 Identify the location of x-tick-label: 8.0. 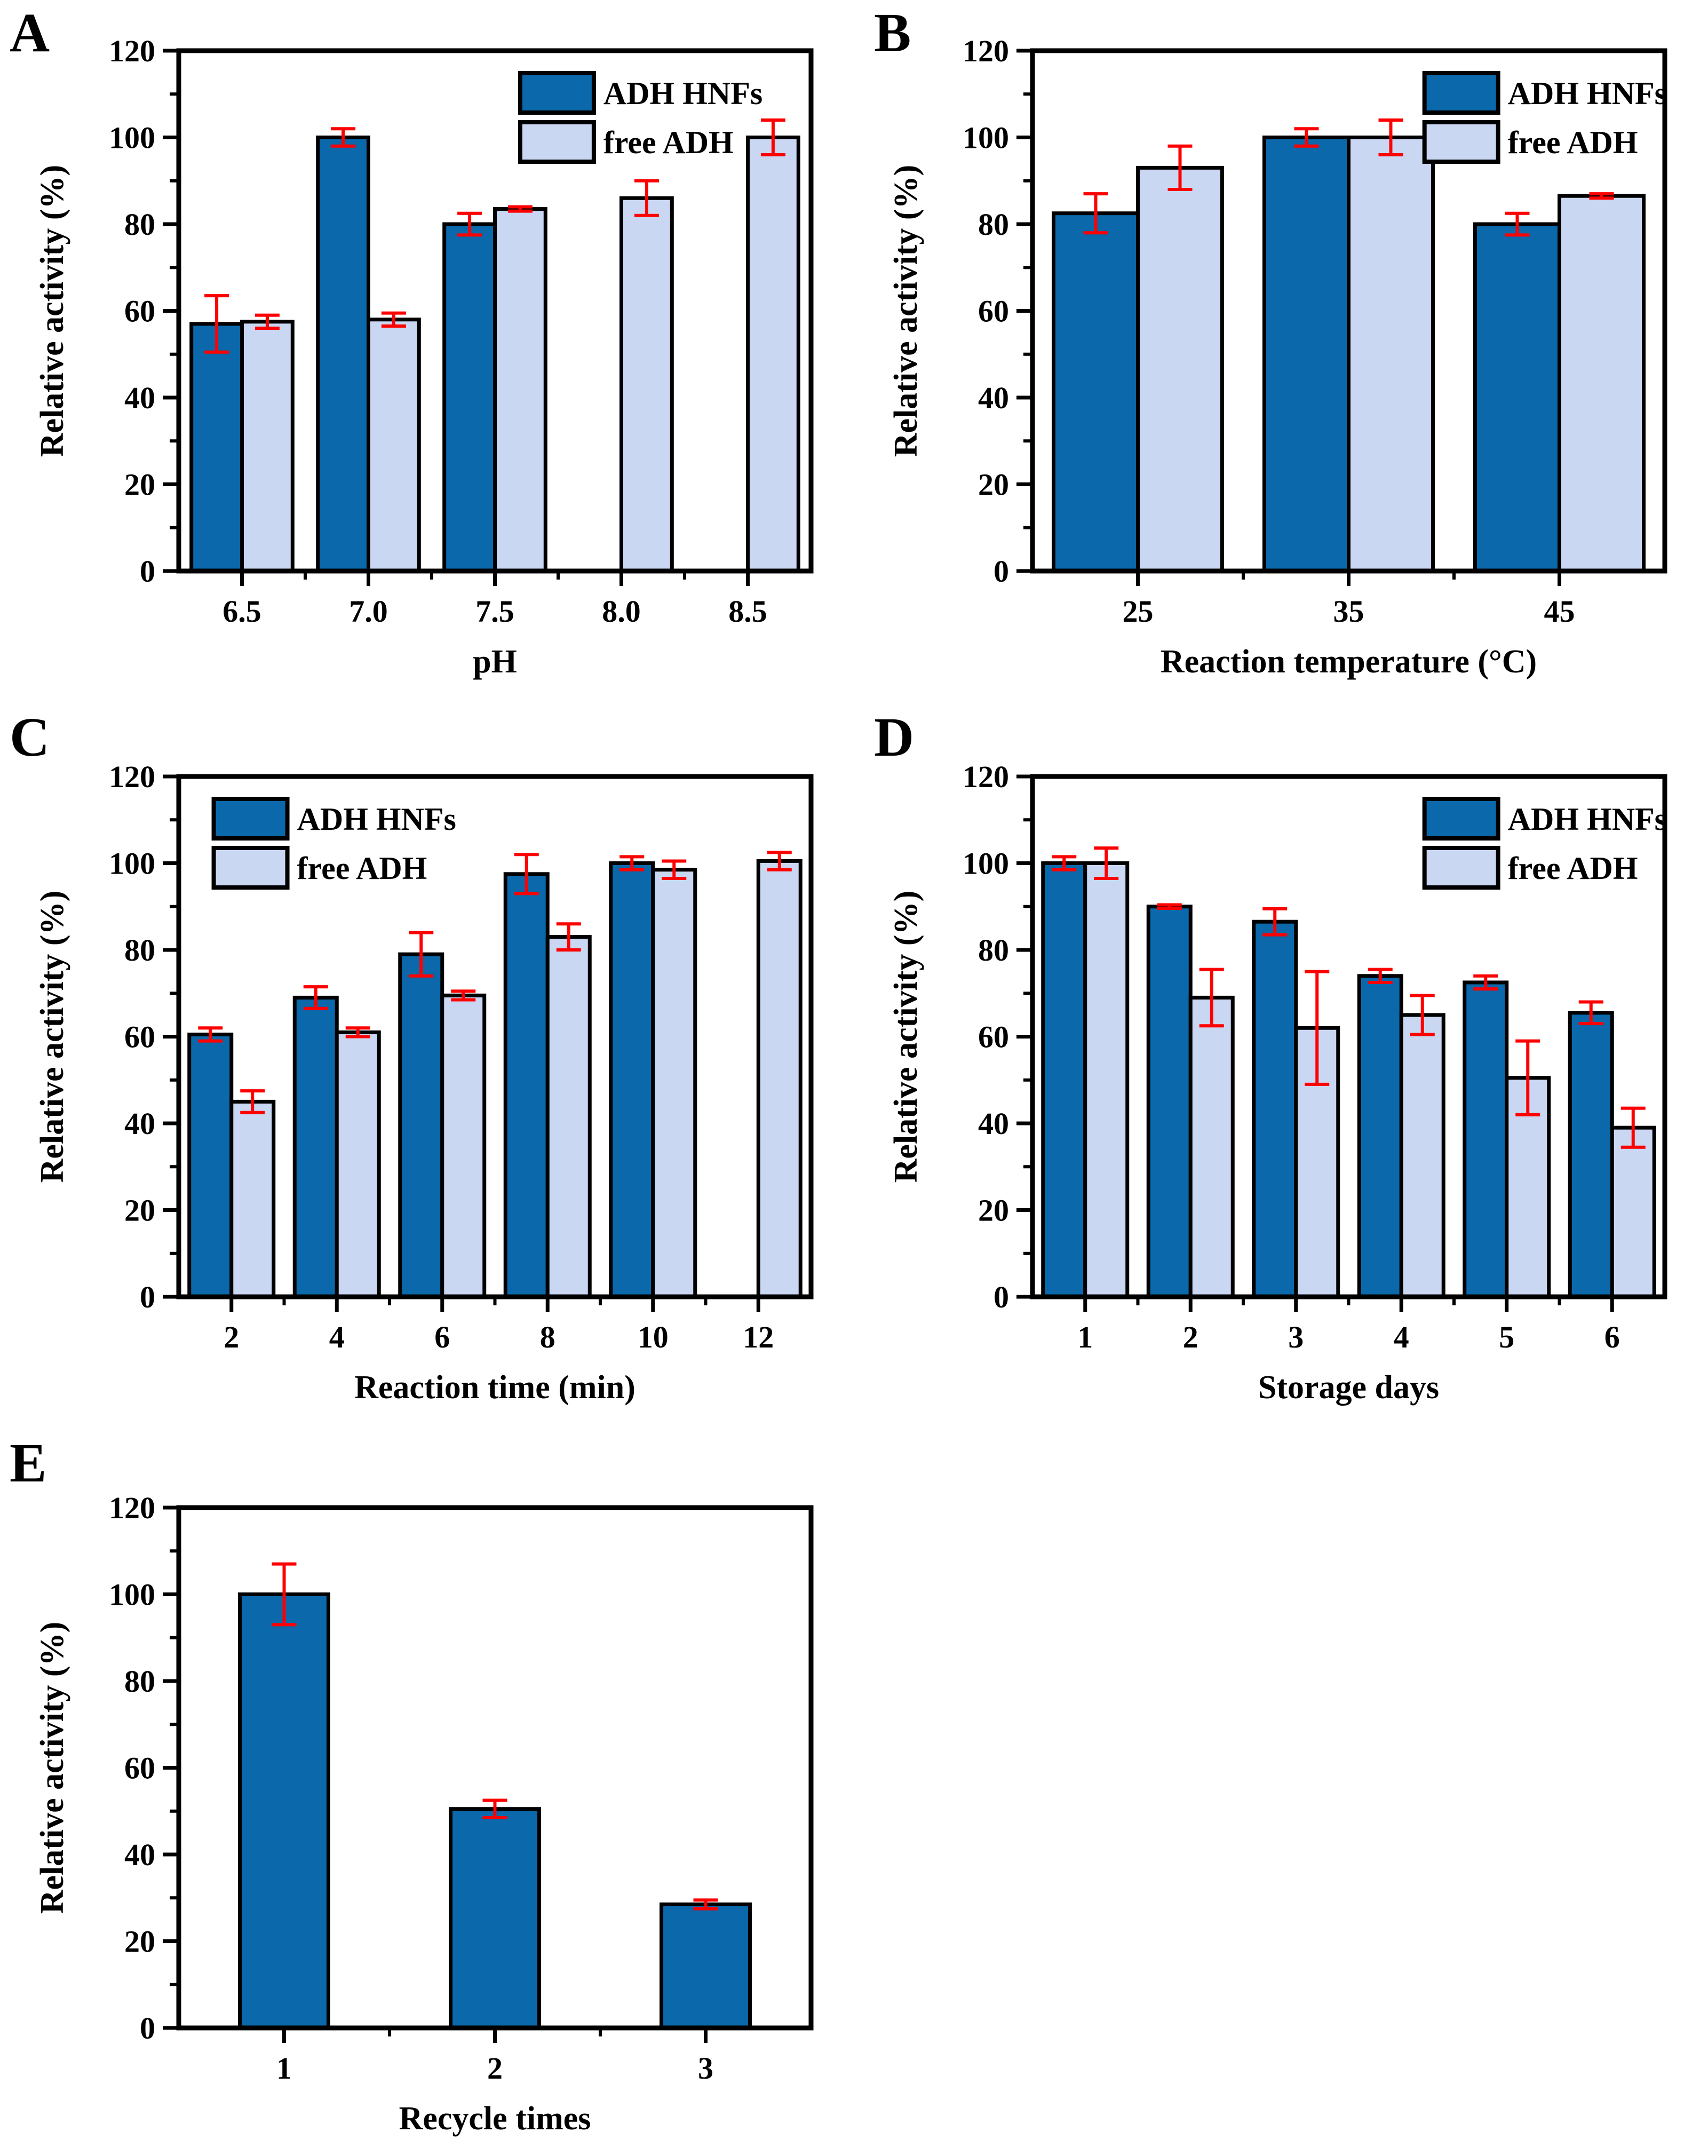
(621, 611).